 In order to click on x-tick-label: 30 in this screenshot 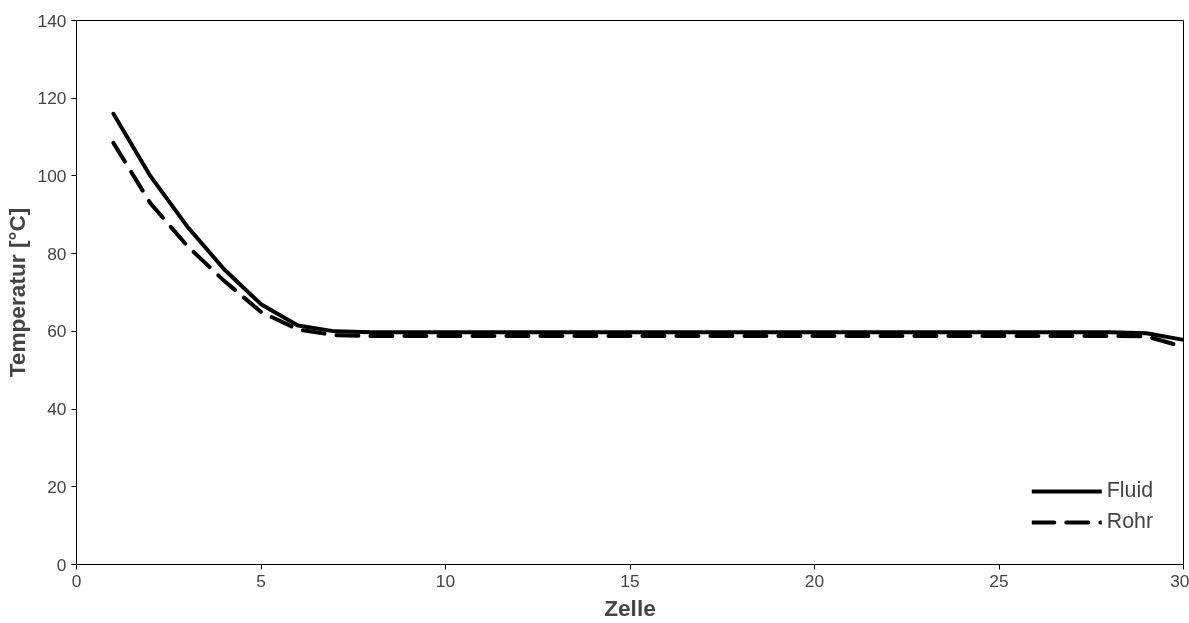, I will do `click(1179, 580)`.